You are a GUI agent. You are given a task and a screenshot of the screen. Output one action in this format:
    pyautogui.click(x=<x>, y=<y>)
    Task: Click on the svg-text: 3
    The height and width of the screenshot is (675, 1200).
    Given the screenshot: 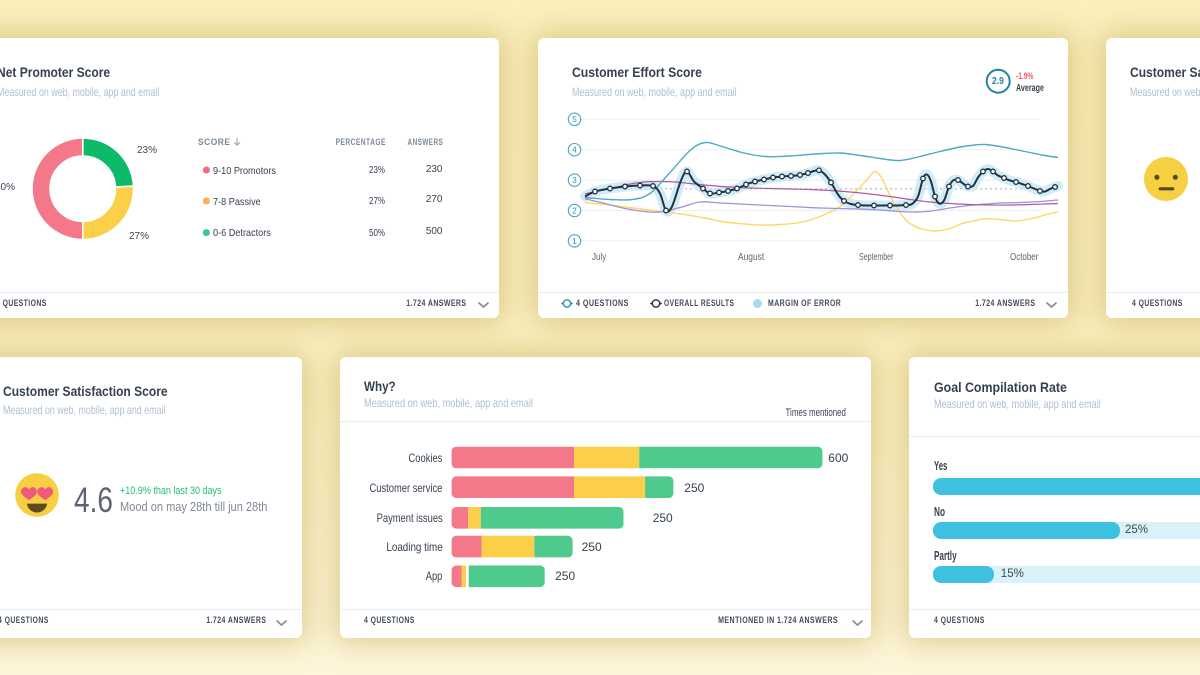 What is the action you would take?
    pyautogui.click(x=574, y=180)
    